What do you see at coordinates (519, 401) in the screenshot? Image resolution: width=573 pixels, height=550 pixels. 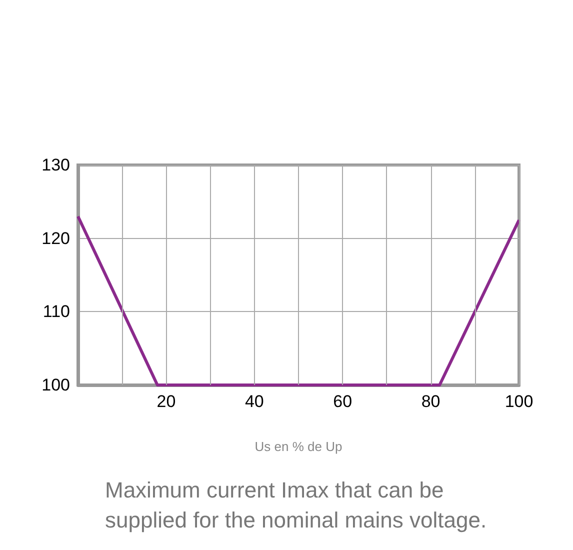 I see `x-tick-label: 100` at bounding box center [519, 401].